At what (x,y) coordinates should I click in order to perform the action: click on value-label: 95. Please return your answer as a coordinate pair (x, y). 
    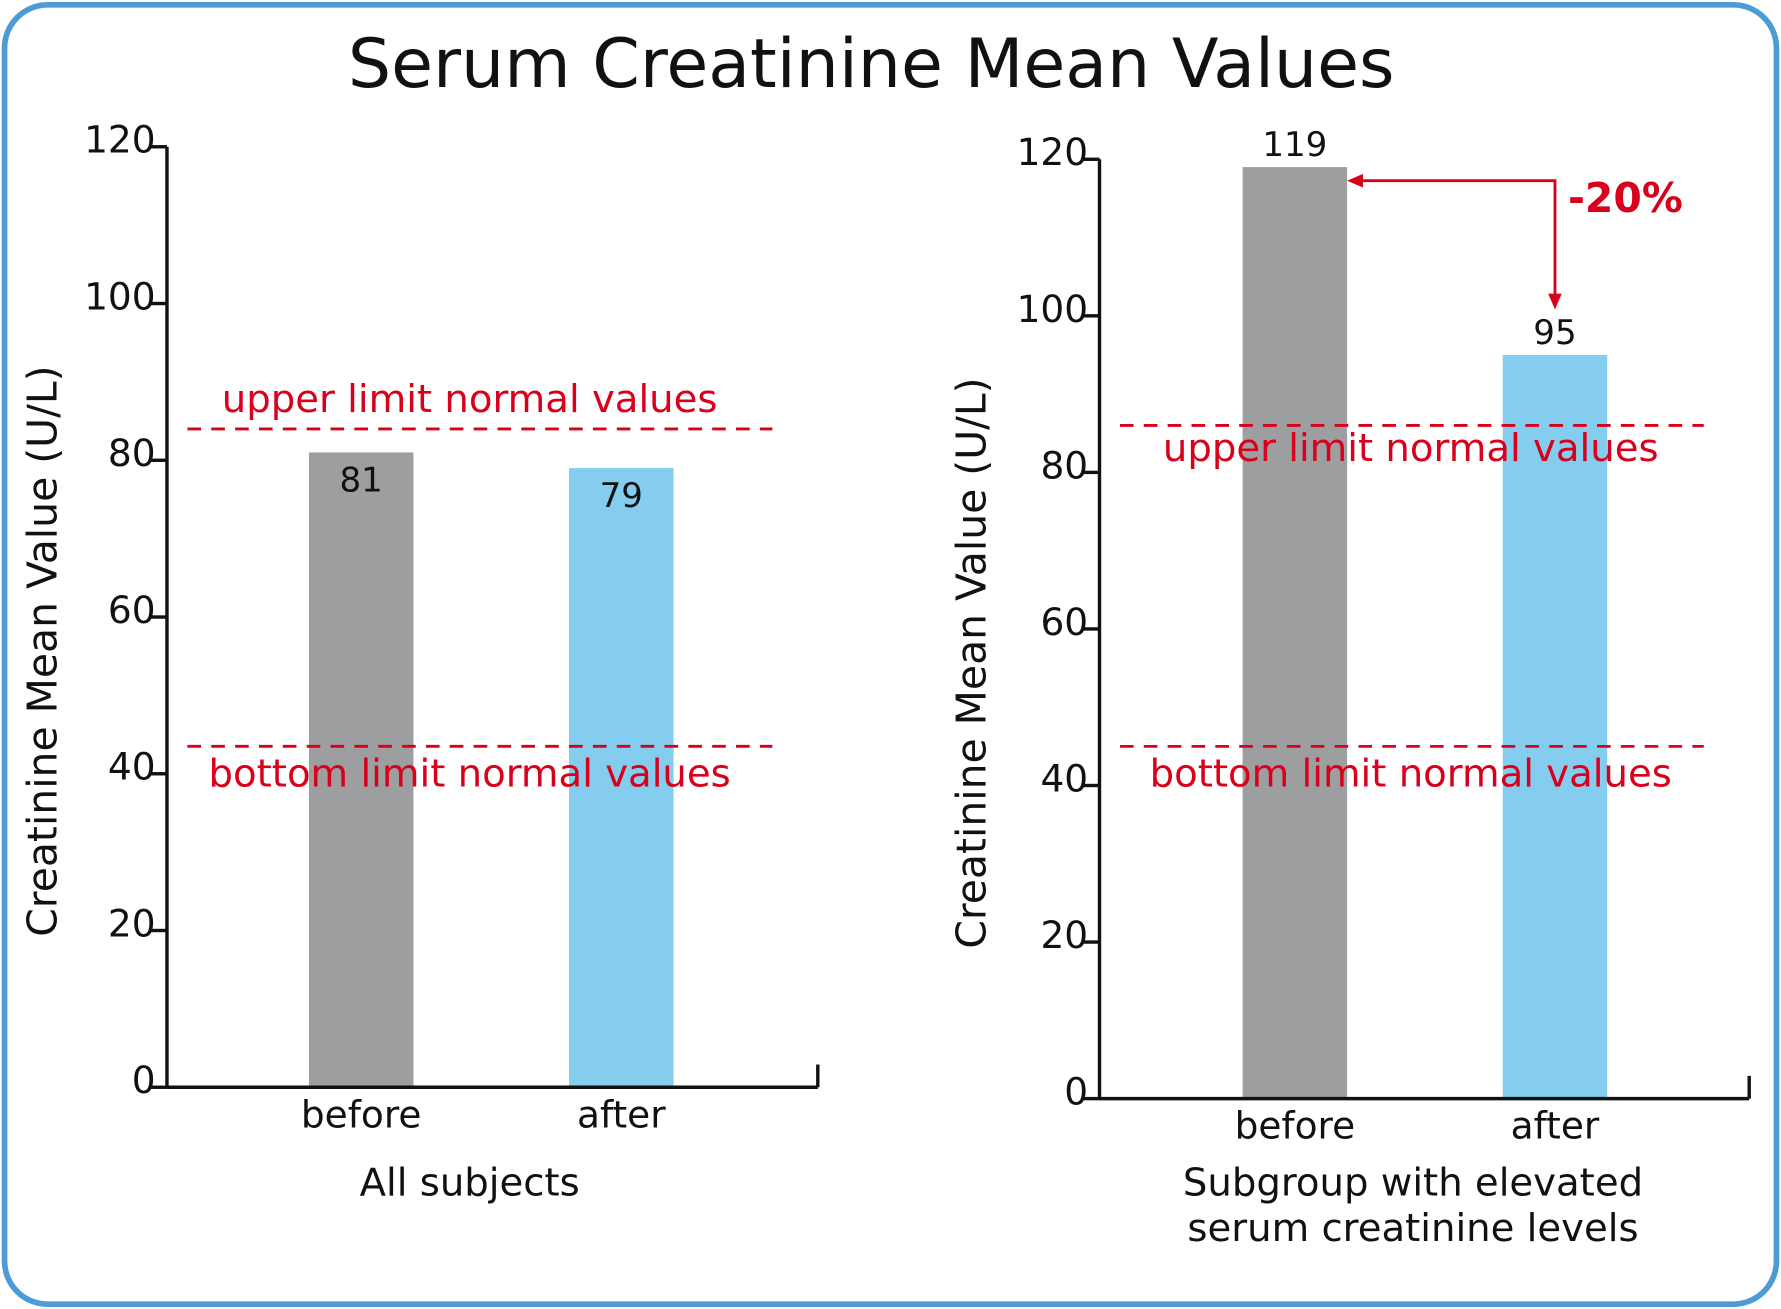
    Looking at the image, I should click on (1554, 333).